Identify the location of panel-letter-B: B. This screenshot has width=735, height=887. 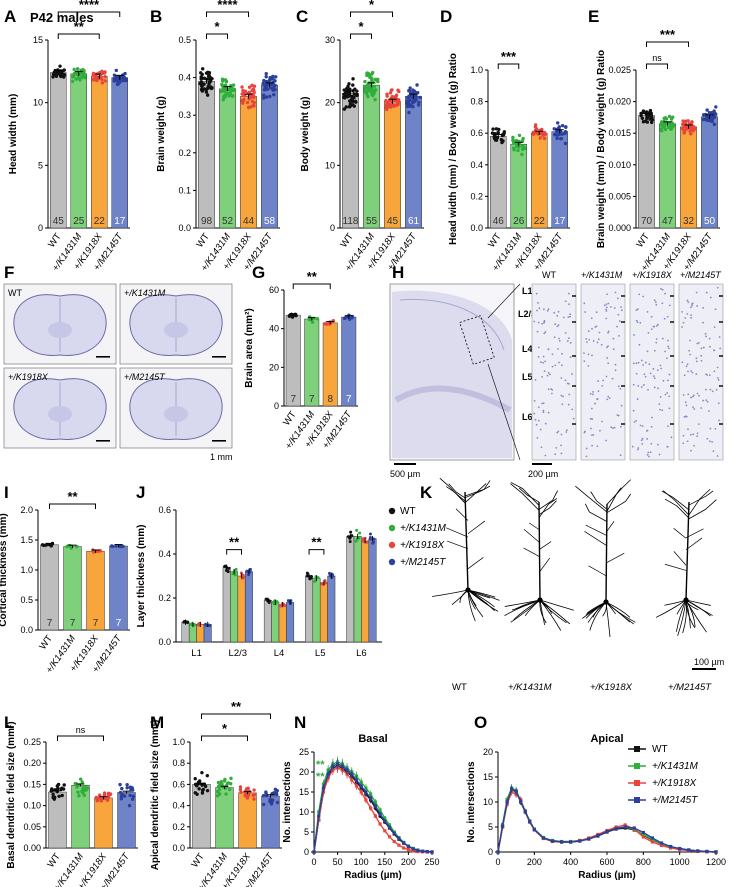
(156, 16).